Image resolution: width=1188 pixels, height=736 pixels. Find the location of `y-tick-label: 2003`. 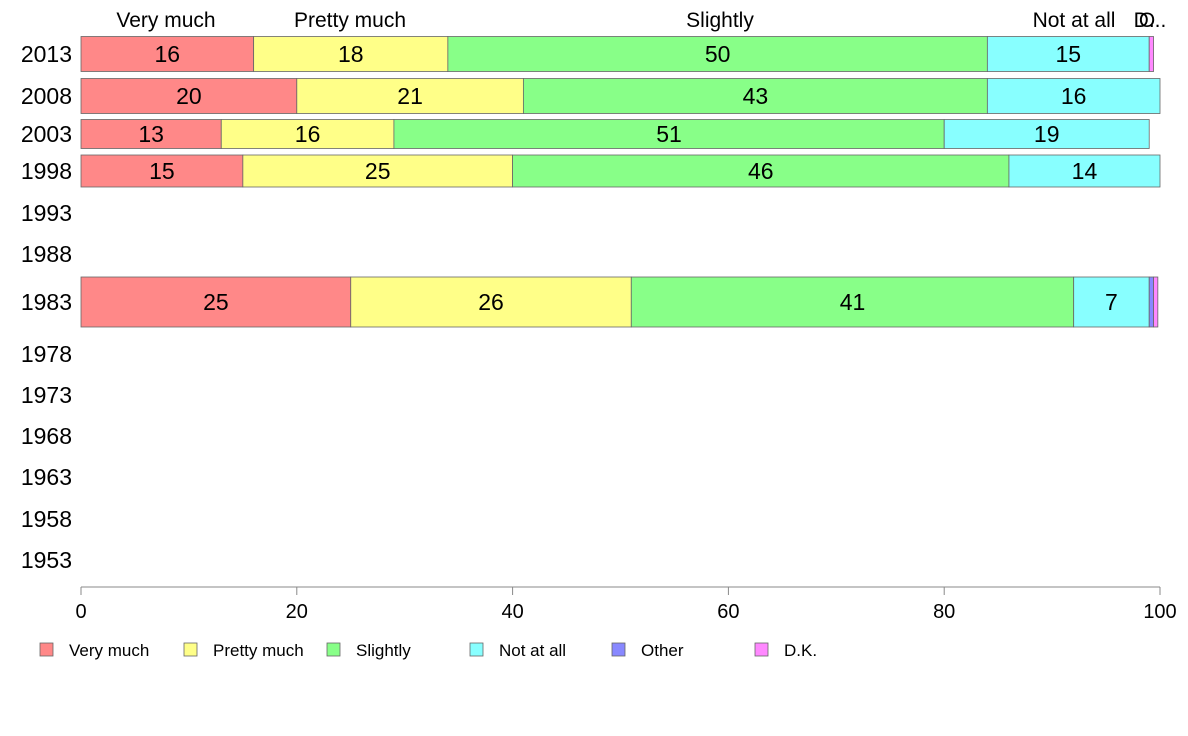

y-tick-label: 2003 is located at coordinates (46, 134).